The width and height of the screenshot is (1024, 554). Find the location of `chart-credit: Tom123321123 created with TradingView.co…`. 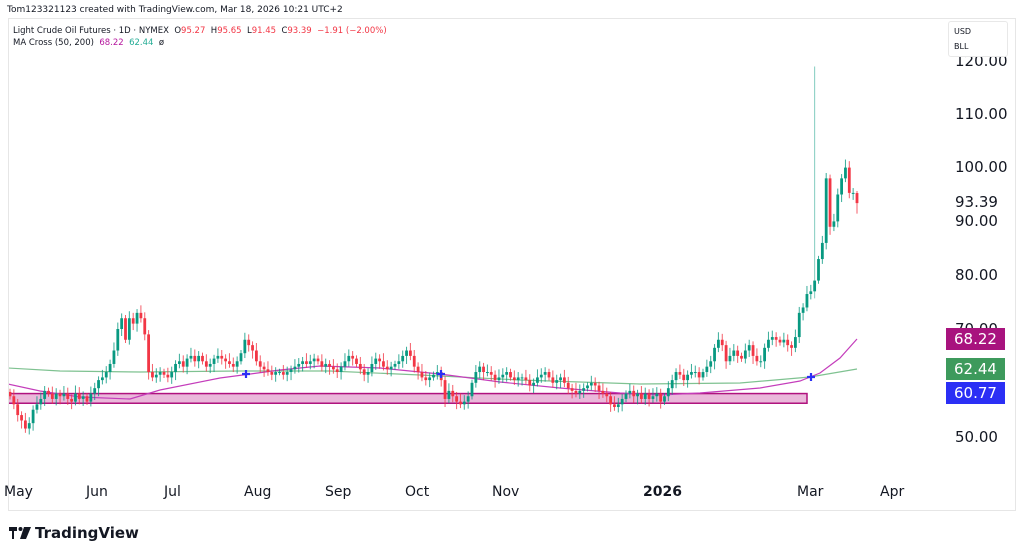

chart-credit: Tom123321123 created with TradingView.co… is located at coordinates (175, 10).